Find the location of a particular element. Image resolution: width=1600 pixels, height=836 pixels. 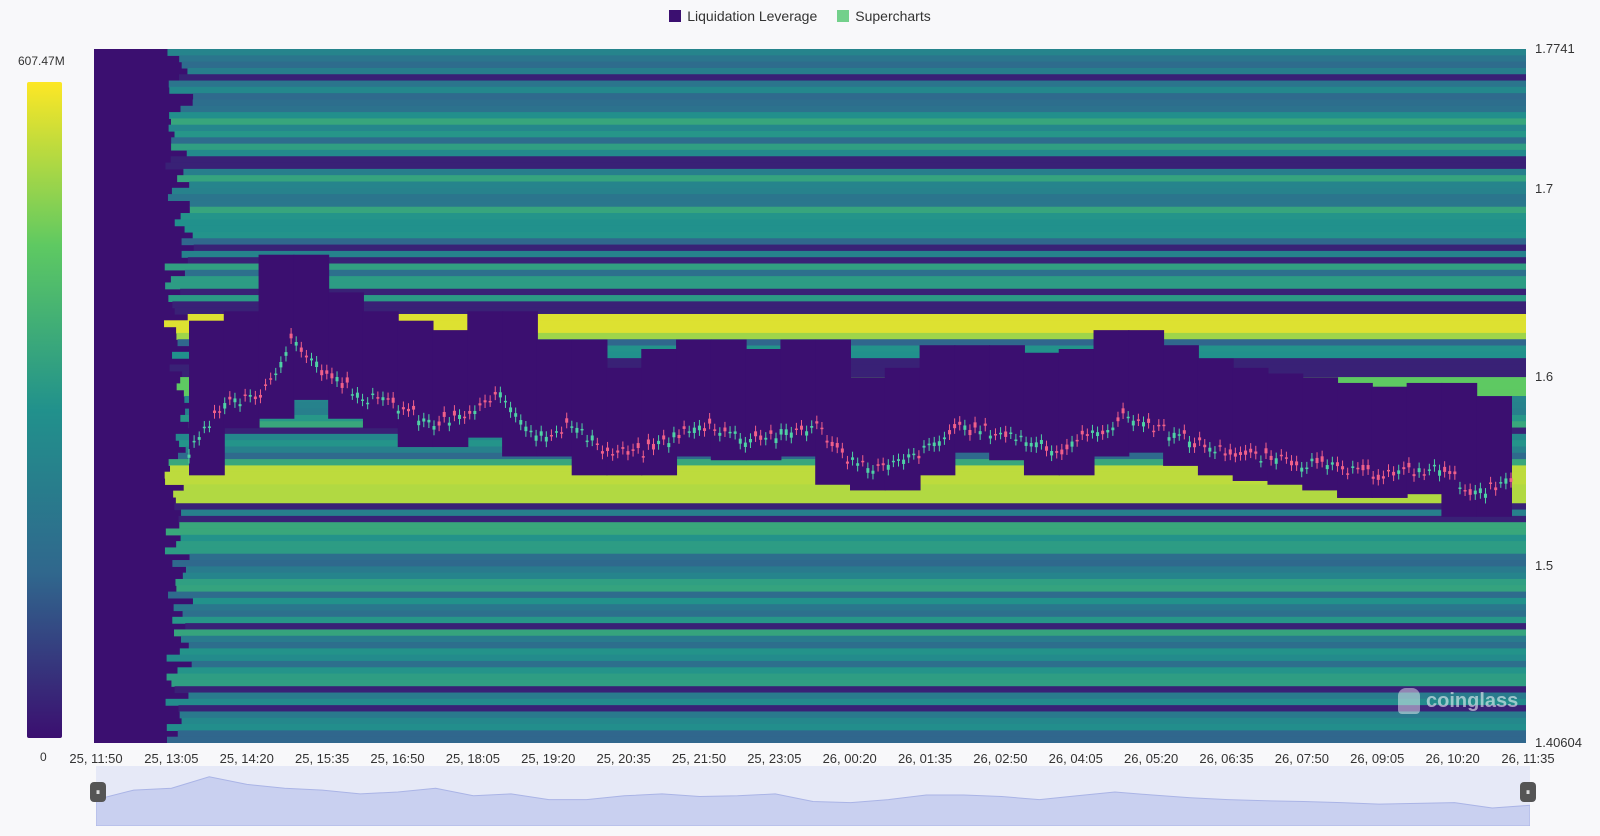

x-tick-label: 26, 11:35 is located at coordinates (1528, 758).